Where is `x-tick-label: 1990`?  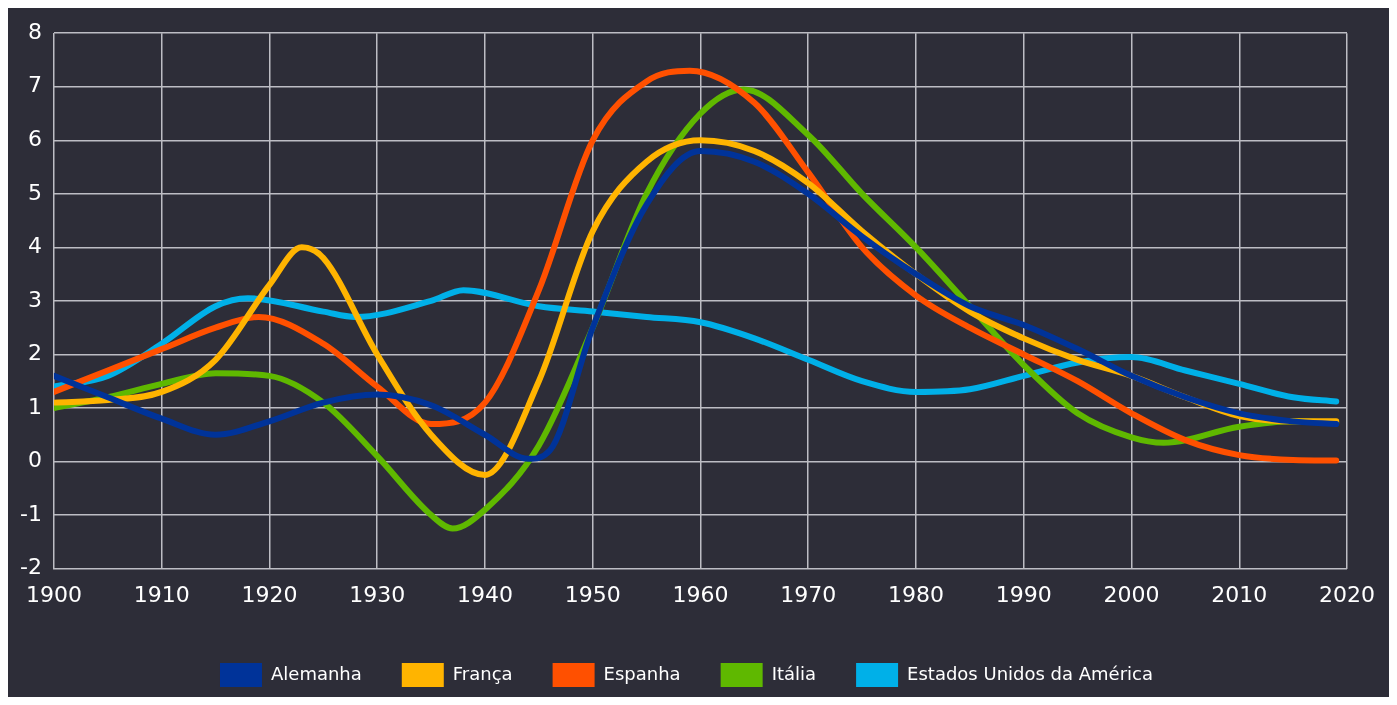 x-tick-label: 1990 is located at coordinates (1023, 594).